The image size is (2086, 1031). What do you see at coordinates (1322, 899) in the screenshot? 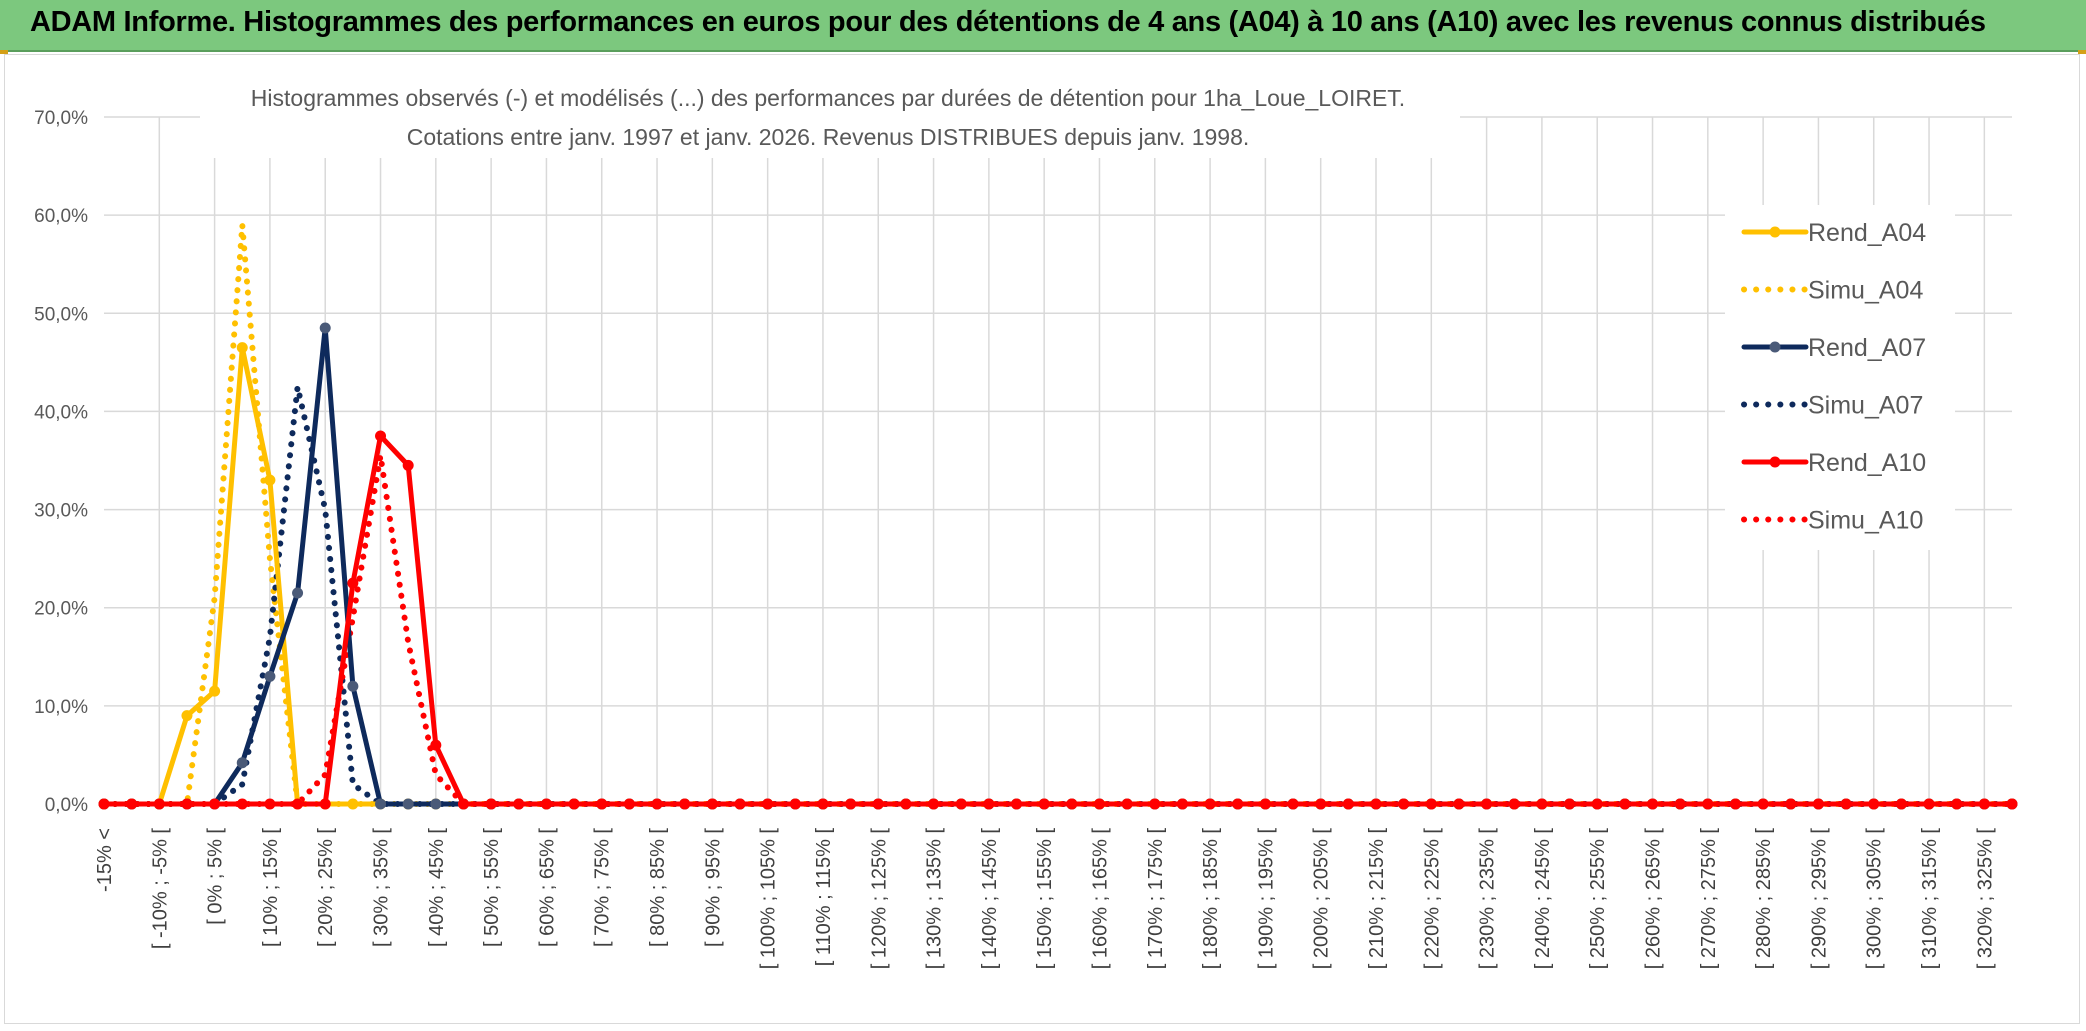
I see `x-tick-label: [ 200% ; 205% [` at bounding box center [1322, 899].